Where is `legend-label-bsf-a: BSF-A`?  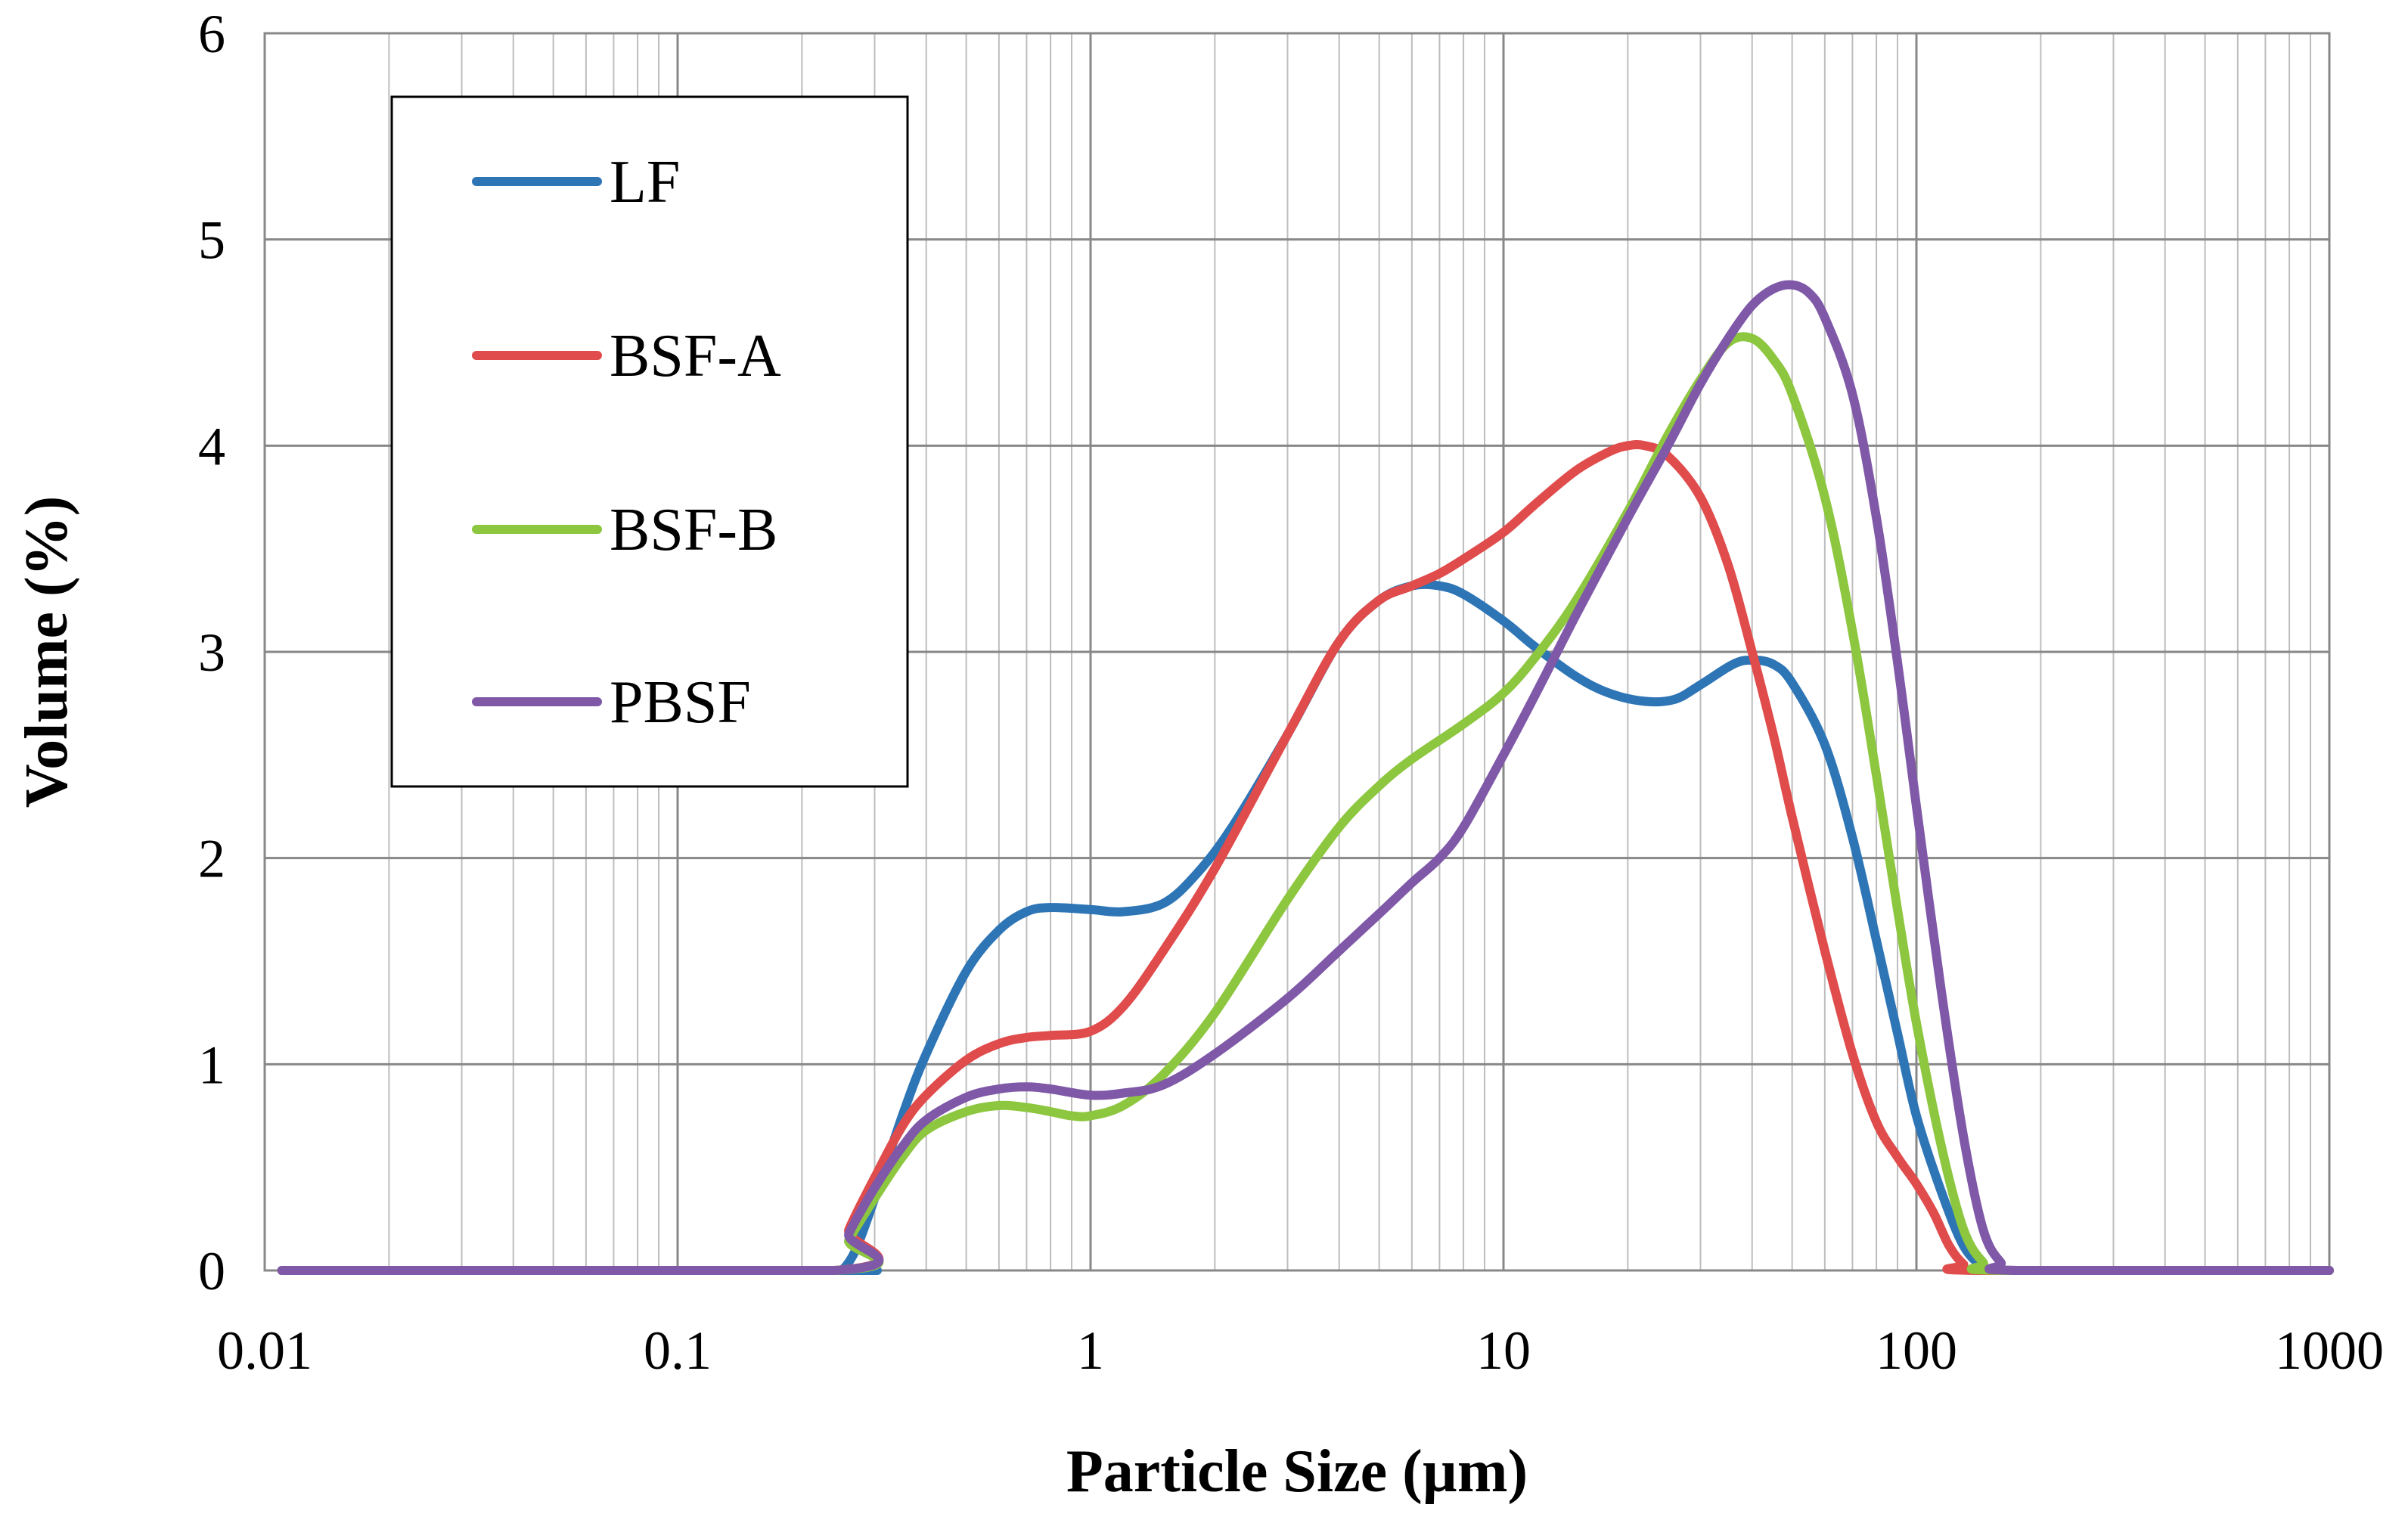
legend-label-bsf-a: BSF-A is located at coordinates (695, 356).